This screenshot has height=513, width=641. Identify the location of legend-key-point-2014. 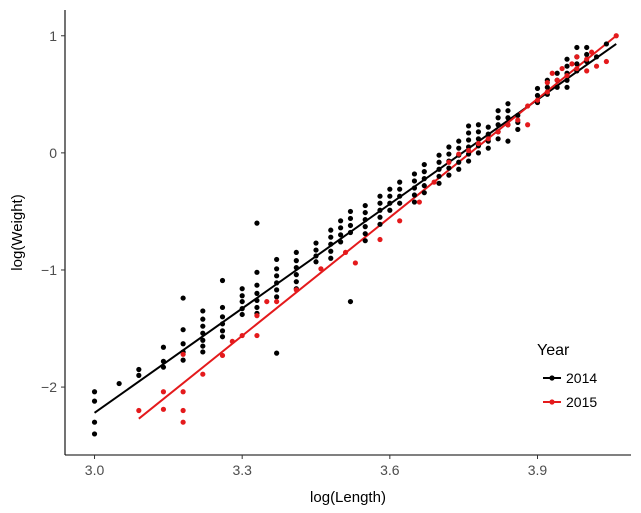
(552, 378).